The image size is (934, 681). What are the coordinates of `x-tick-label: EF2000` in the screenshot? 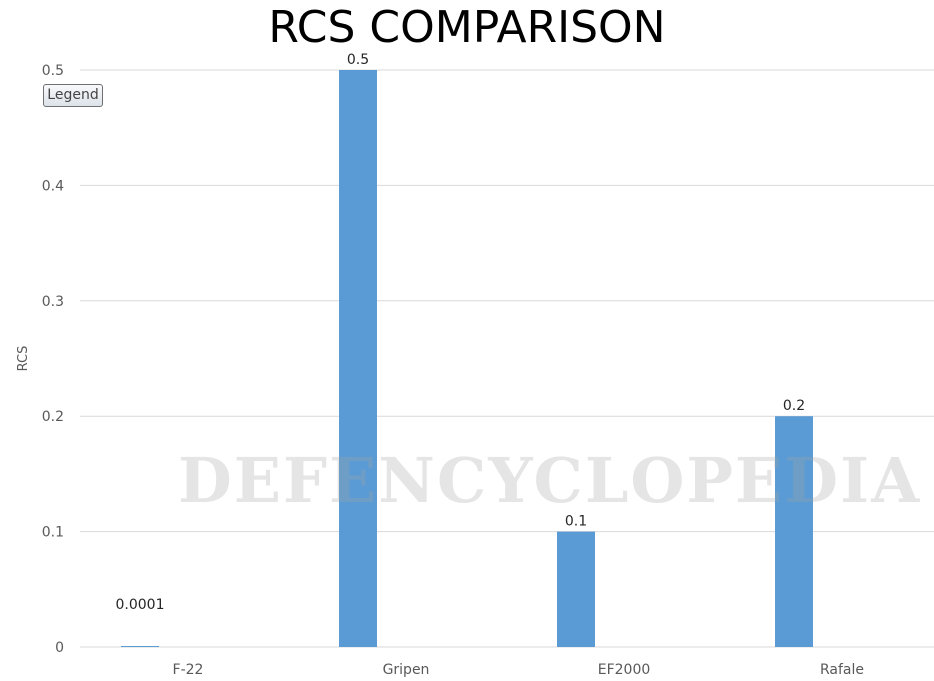 It's located at (624, 670).